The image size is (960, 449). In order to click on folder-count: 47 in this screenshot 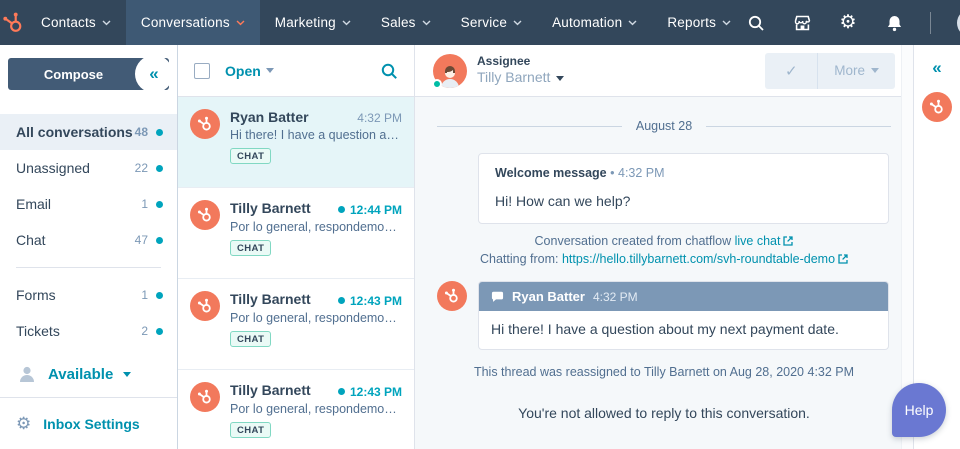, I will do `click(141, 240)`.